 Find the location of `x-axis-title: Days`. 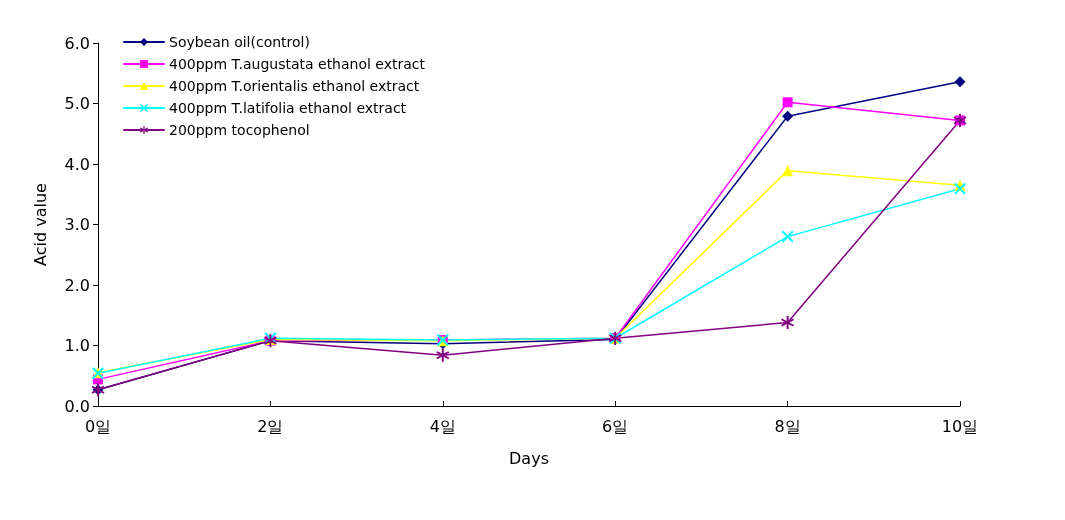

x-axis-title: Days is located at coordinates (529, 458).